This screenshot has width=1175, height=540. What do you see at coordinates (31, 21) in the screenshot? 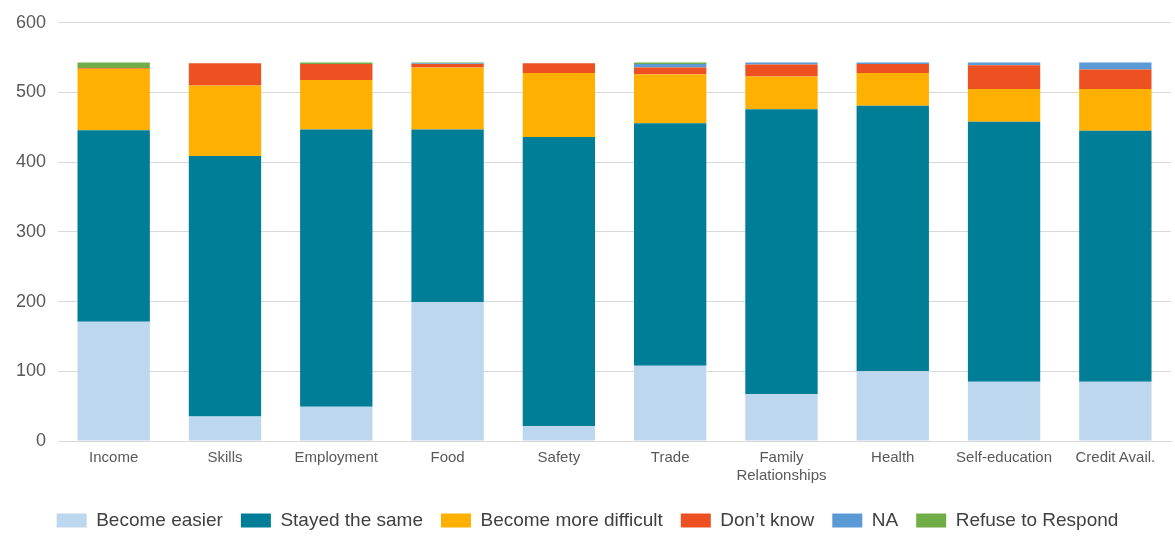
I see `y-tick-label: 600` at bounding box center [31, 21].